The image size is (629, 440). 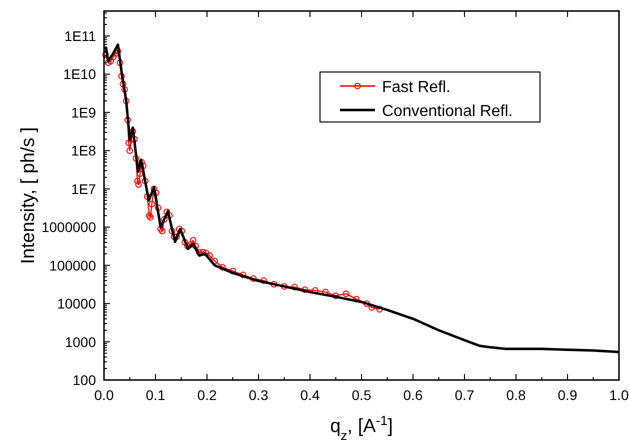 What do you see at coordinates (413, 395) in the screenshot?
I see `x-tick-label: 0.6` at bounding box center [413, 395].